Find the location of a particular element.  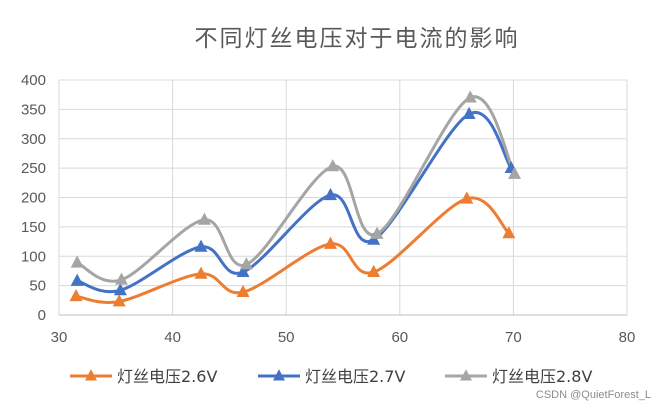

y-axis-ticks: 0 50 100 150 200 250 300 350 400 is located at coordinates (33, 198).